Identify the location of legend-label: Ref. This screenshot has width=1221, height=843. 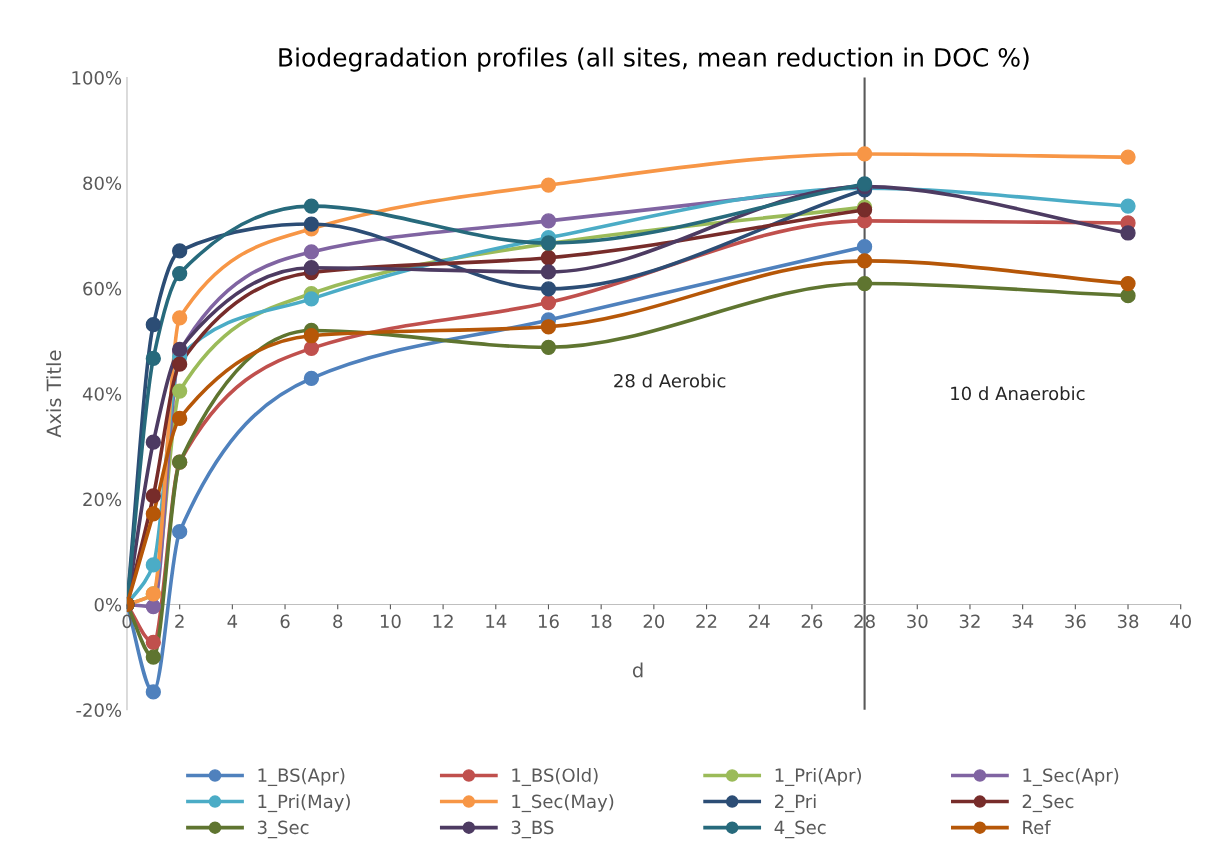
(1037, 827).